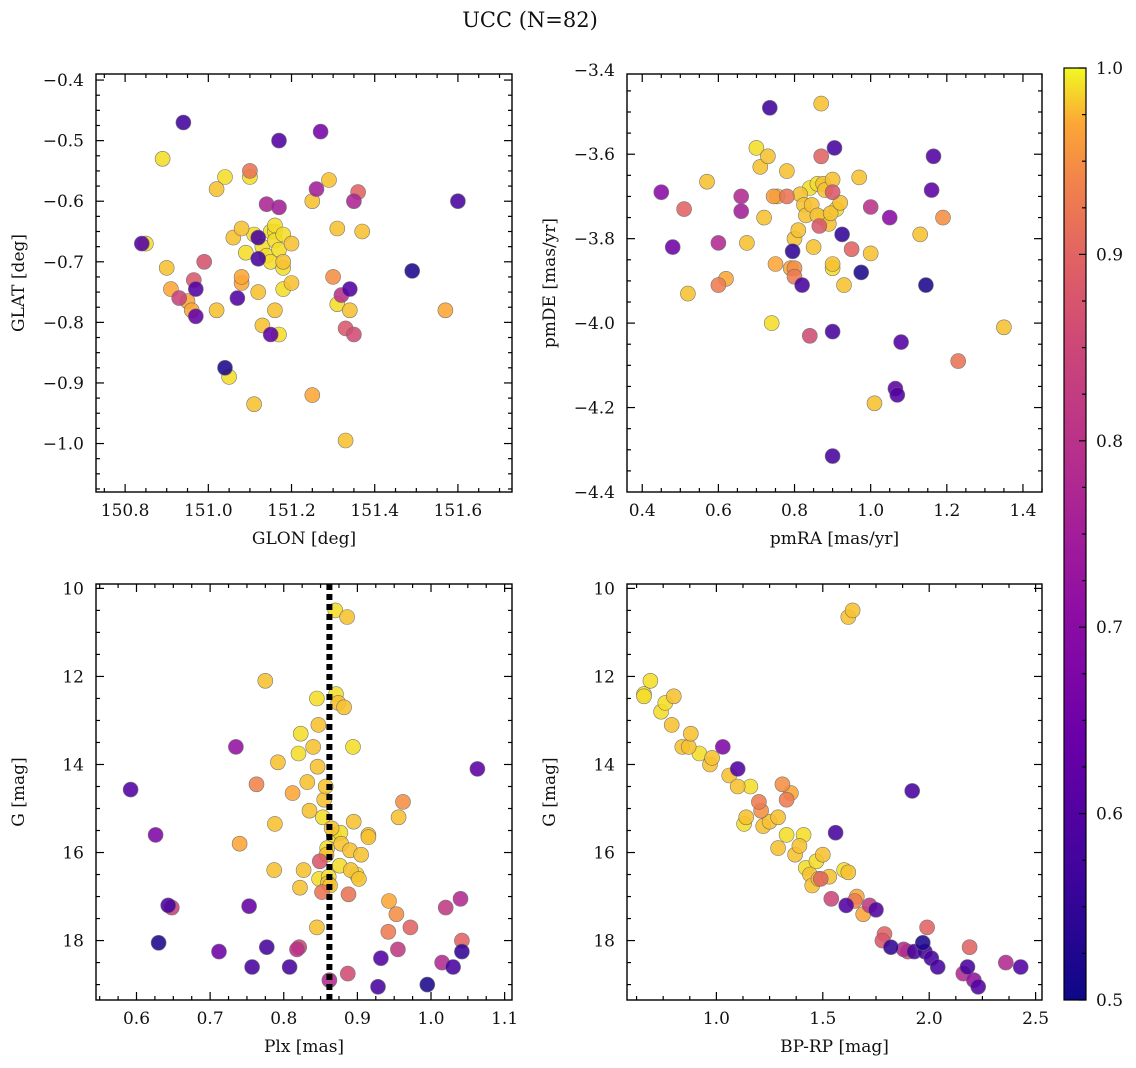  I want to click on x-tick-label: 150.8, so click(125, 511).